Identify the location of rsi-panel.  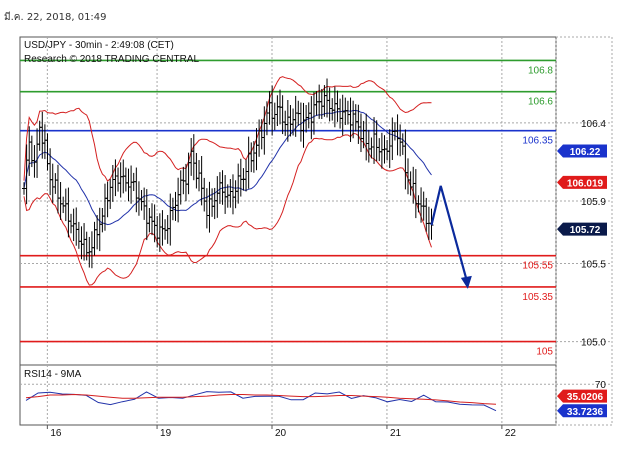
(261, 401).